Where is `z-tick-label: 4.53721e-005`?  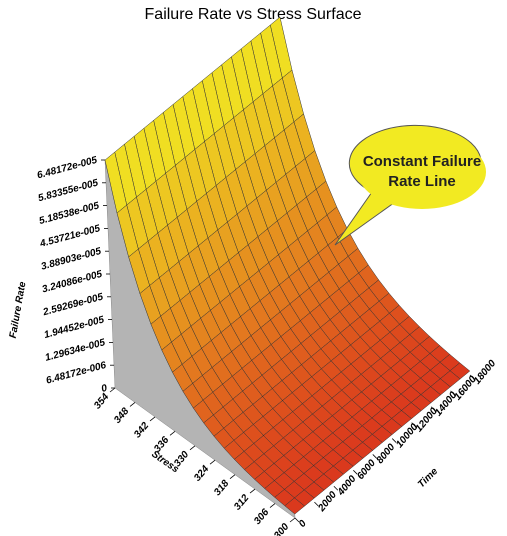 z-tick-label: 4.53721e-005 is located at coordinates (70, 236).